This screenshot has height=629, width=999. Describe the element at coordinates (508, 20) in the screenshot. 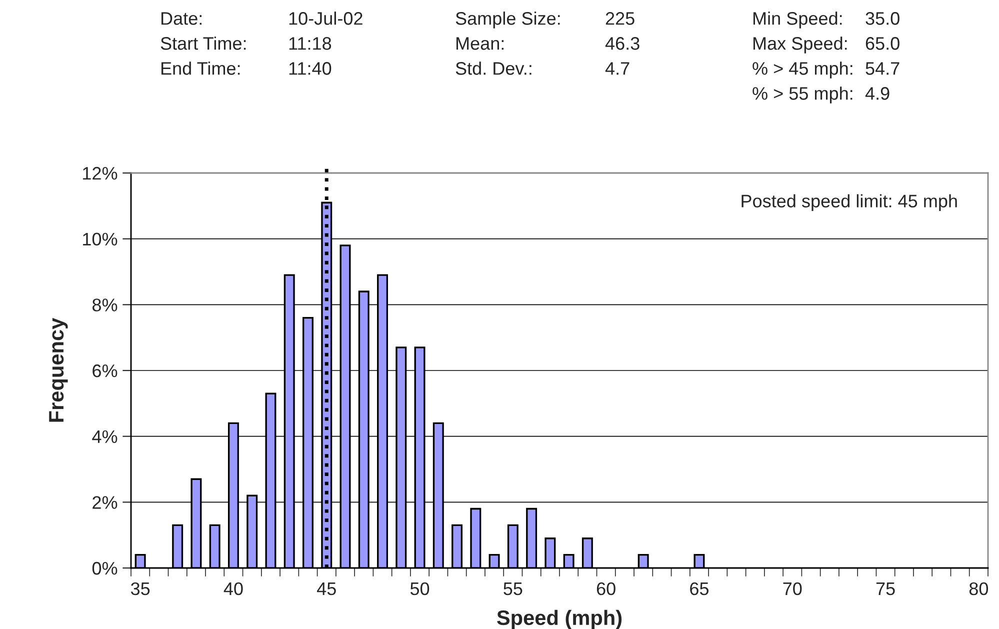

I see `text: Sample Size:` at that location.